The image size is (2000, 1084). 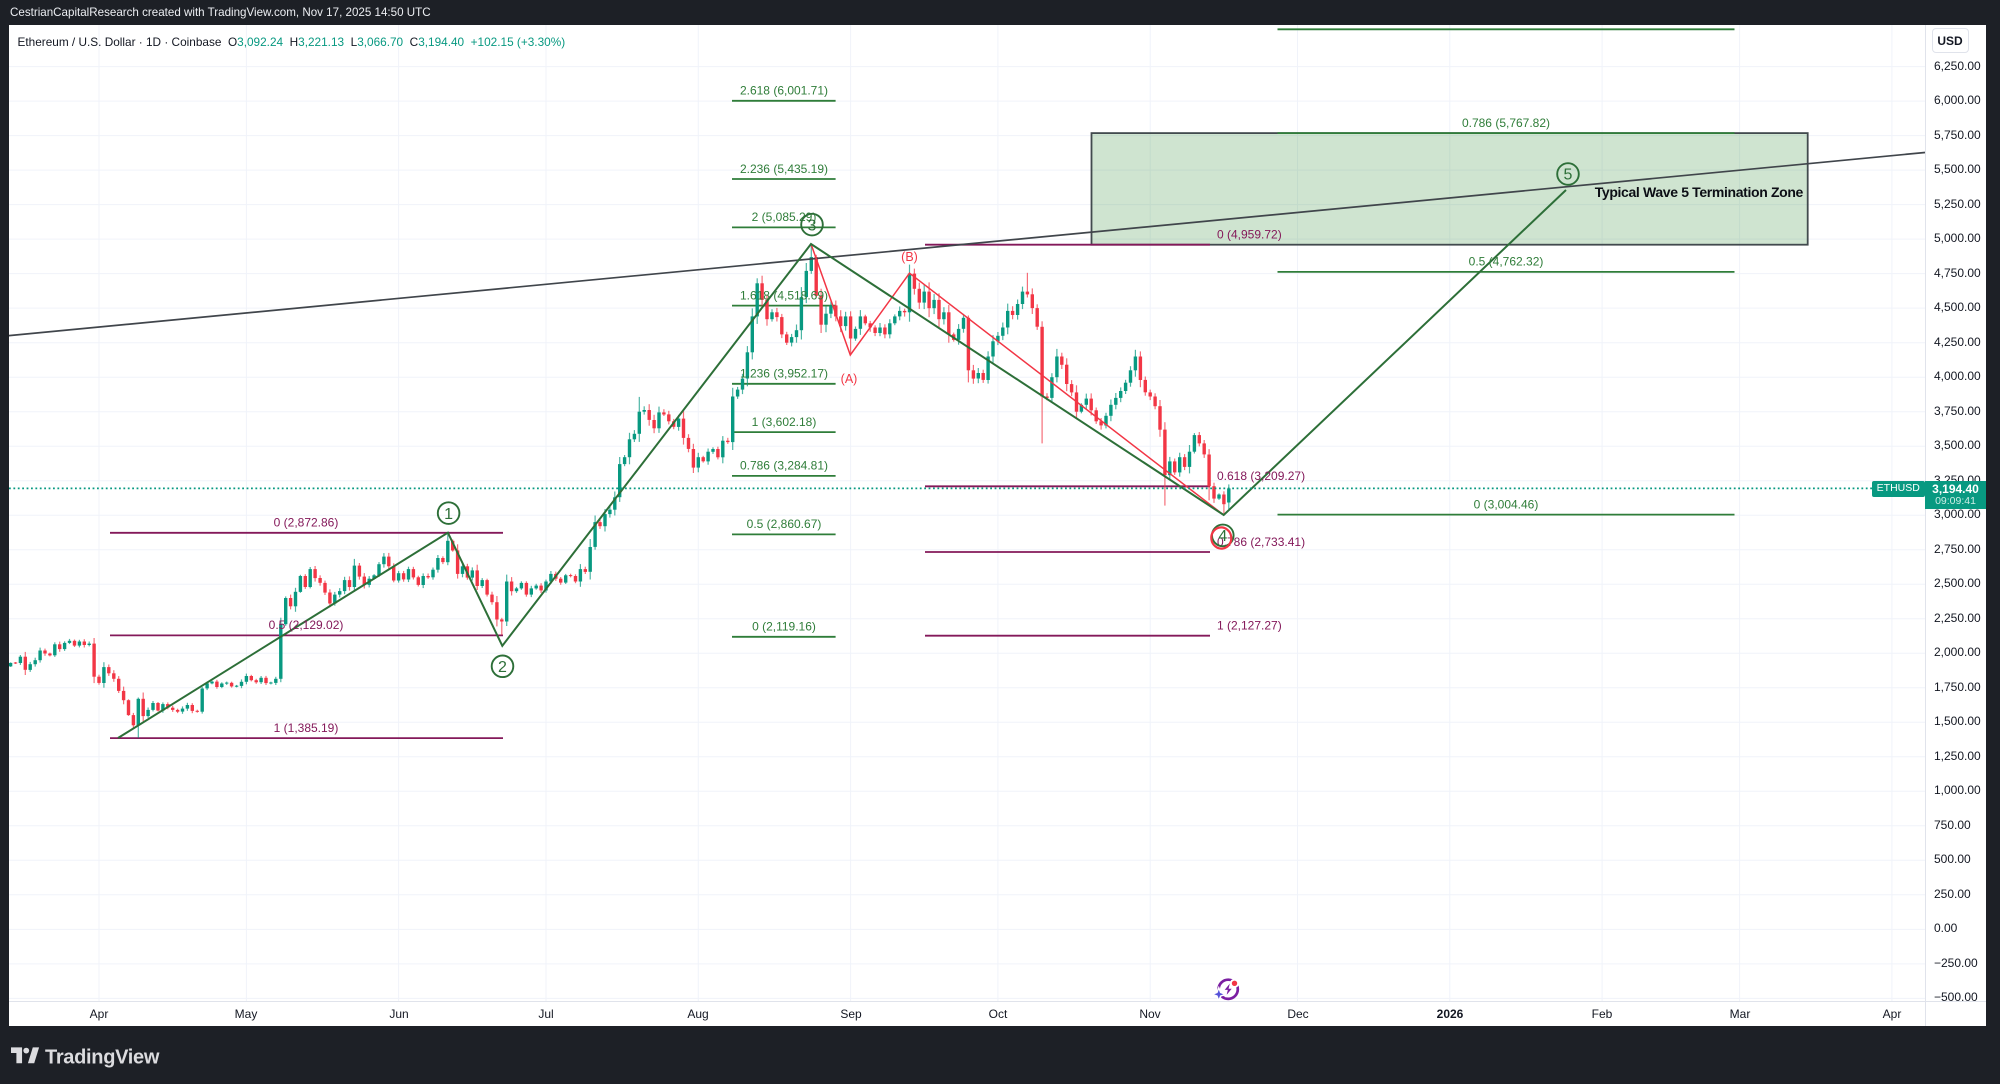 What do you see at coordinates (448, 514) in the screenshot?
I see `svg-text: 1` at bounding box center [448, 514].